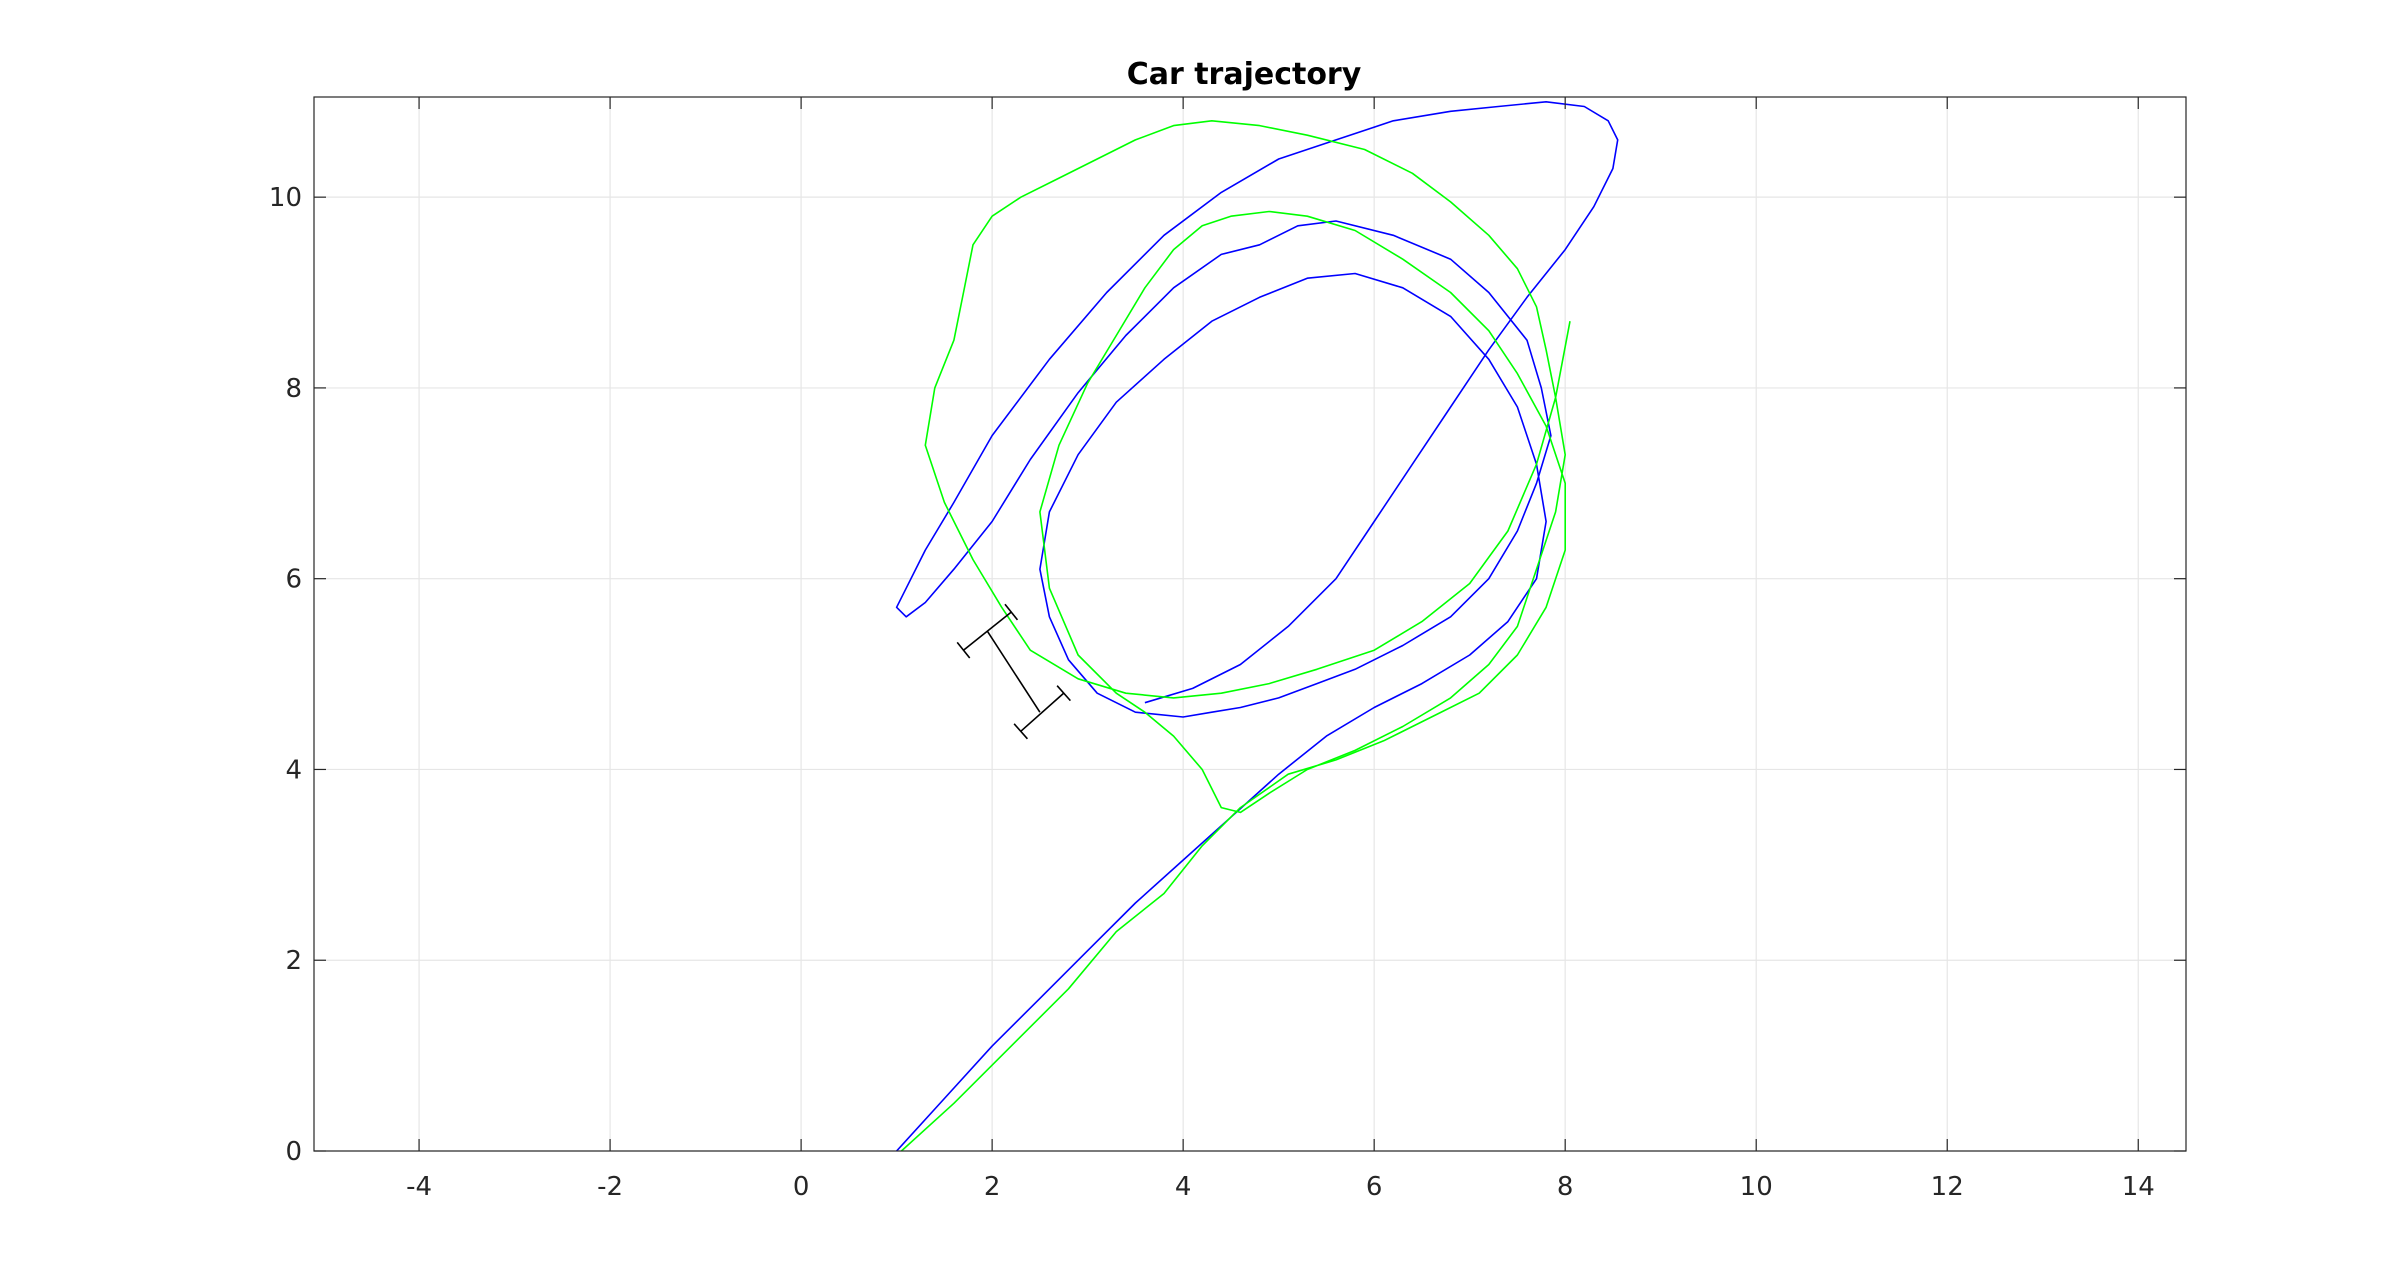 This screenshot has width=2398, height=1283. I want to click on y-tick-label: 4, so click(293, 770).